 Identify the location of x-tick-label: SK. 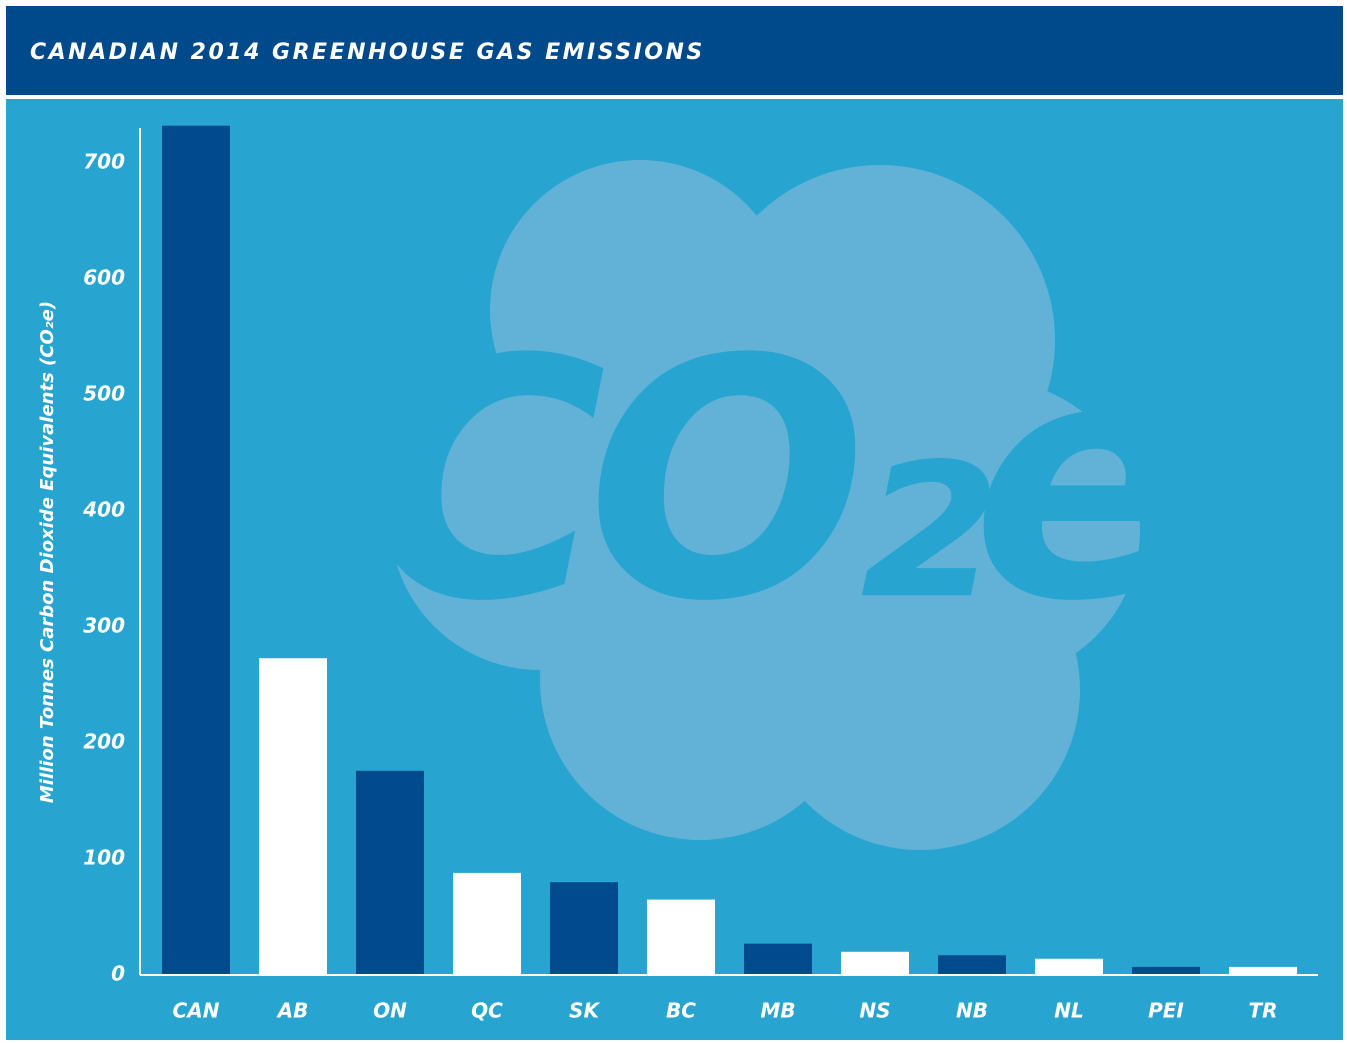
(584, 1011).